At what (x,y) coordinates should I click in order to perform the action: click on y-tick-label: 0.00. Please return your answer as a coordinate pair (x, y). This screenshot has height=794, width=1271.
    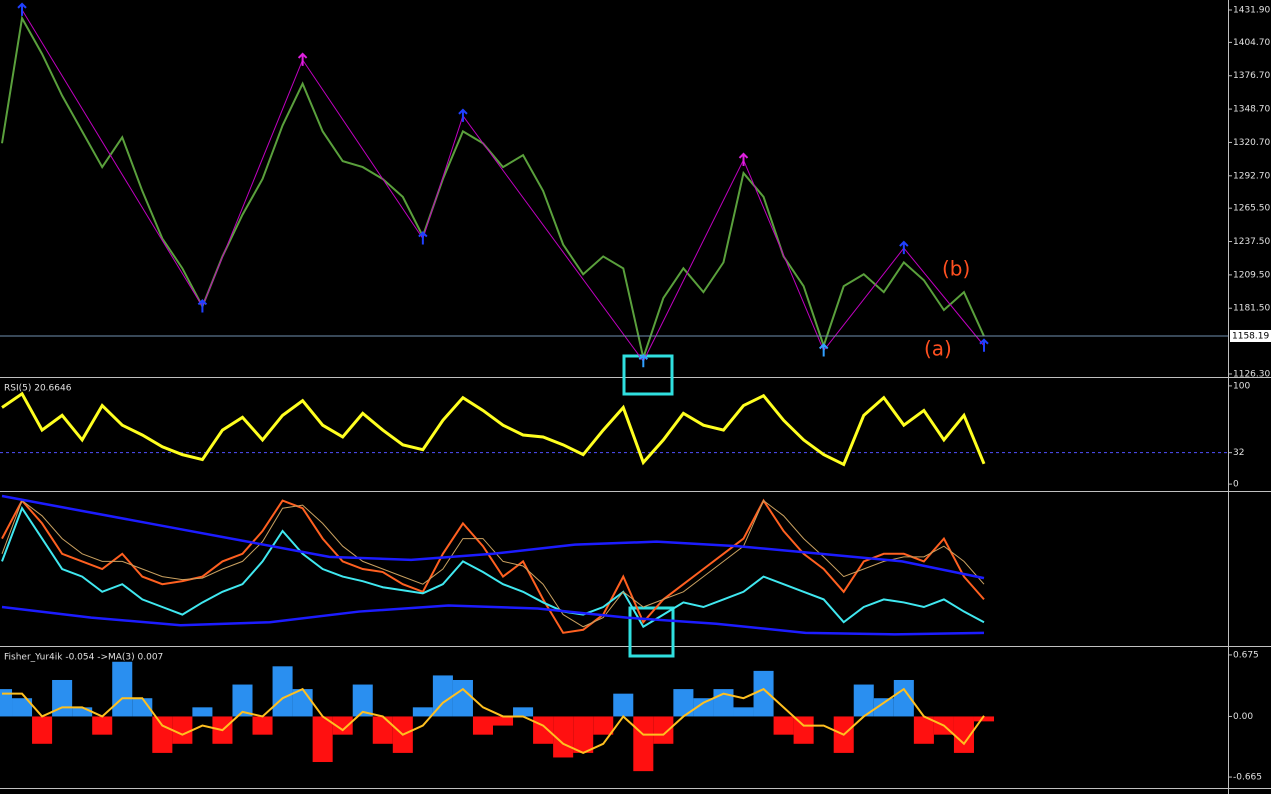
    Looking at the image, I should click on (1243, 717).